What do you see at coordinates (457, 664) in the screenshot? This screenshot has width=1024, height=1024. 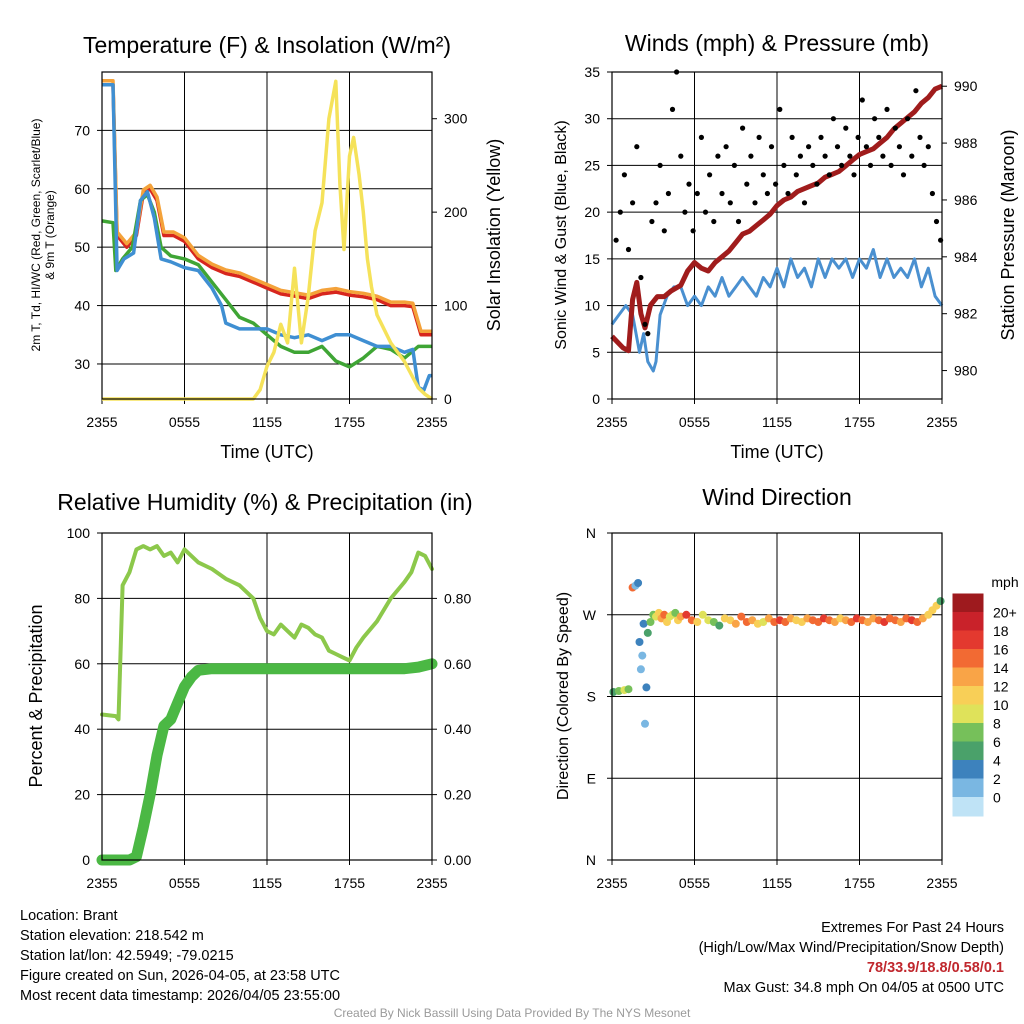 I see `rh-y2-tick-label: 0.60` at bounding box center [457, 664].